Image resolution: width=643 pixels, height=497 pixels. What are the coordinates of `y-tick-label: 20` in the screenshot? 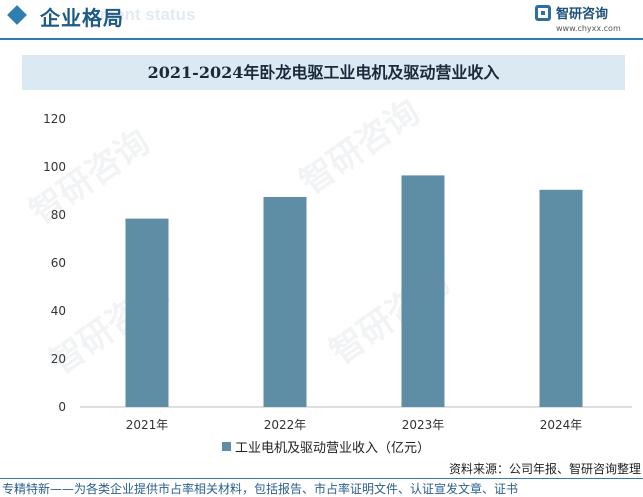 It's located at (58, 359).